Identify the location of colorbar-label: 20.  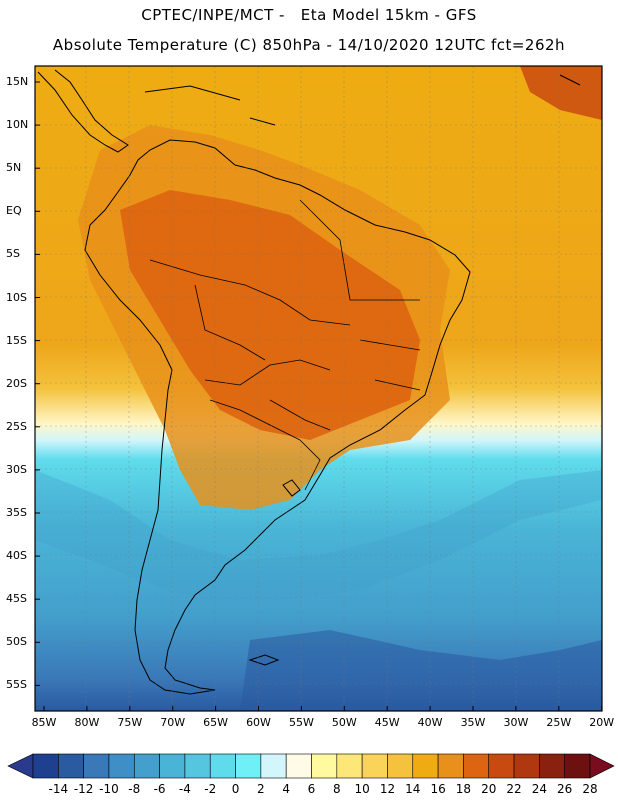
(489, 789).